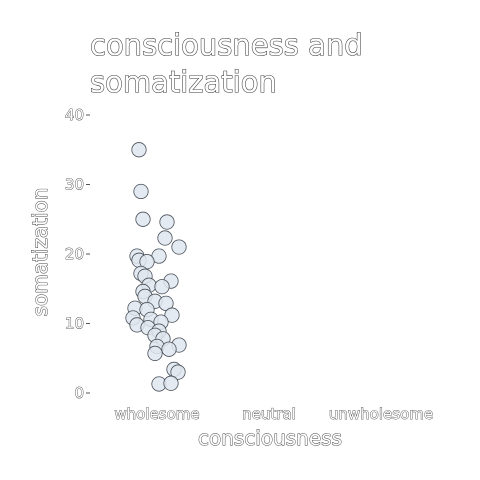 Image resolution: width=480 pixels, height=480 pixels. I want to click on data-points, so click(156, 267).